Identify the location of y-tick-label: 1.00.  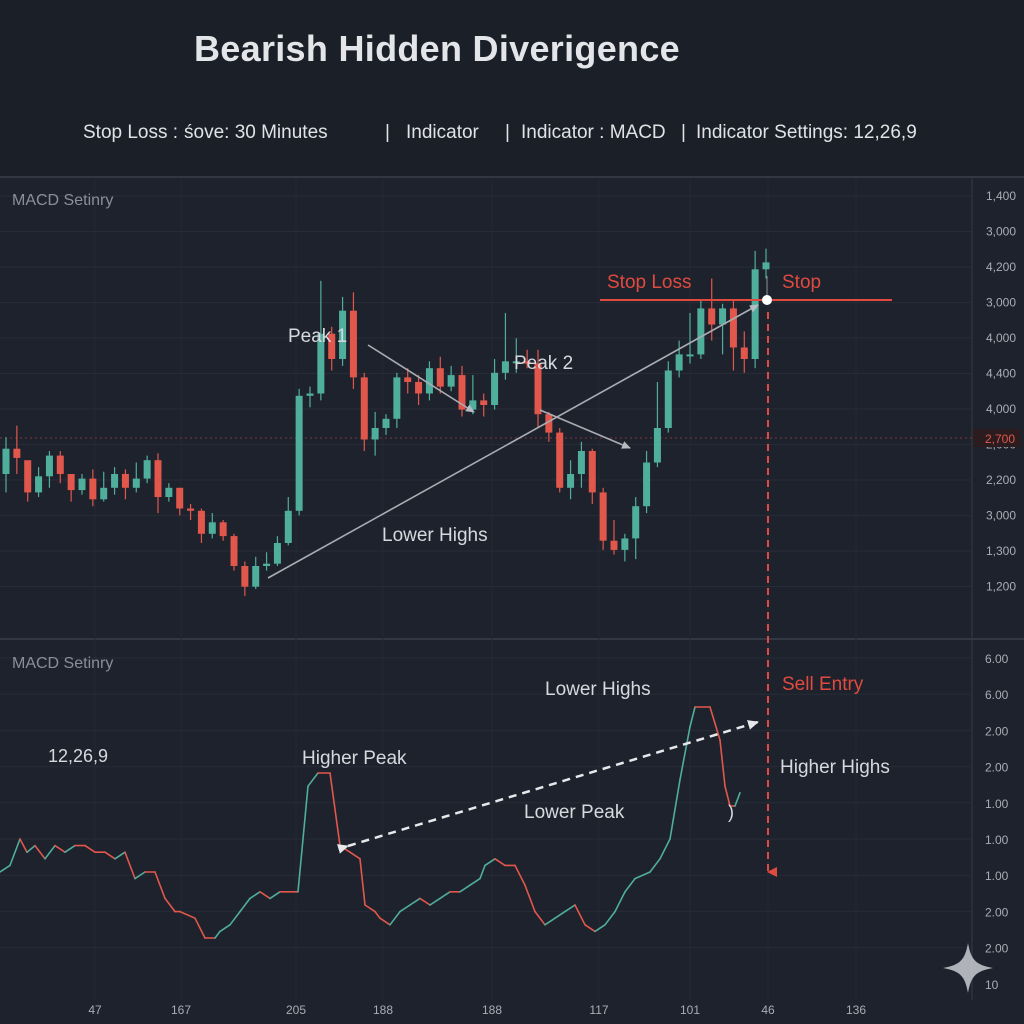
(997, 840).